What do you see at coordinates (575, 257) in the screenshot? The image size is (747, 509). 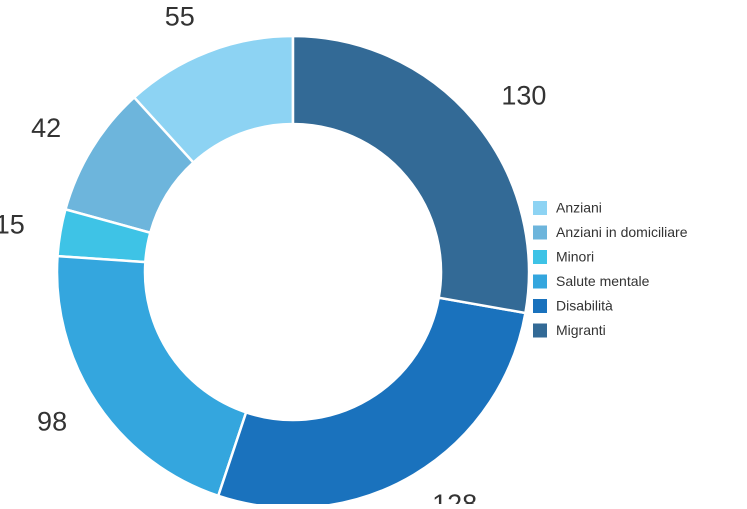 I see `legend-label: Minori` at bounding box center [575, 257].